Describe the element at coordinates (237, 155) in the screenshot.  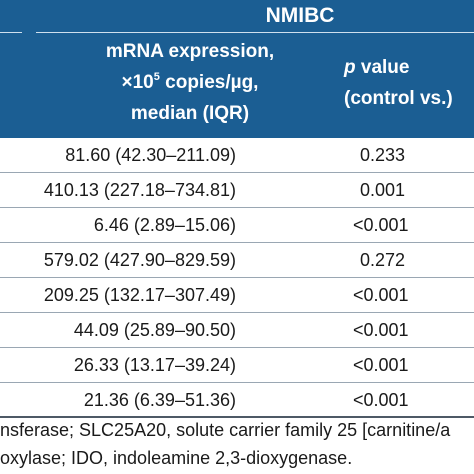
I see `table-row: 81.60 (42.30–211.09) 0.233` at that location.